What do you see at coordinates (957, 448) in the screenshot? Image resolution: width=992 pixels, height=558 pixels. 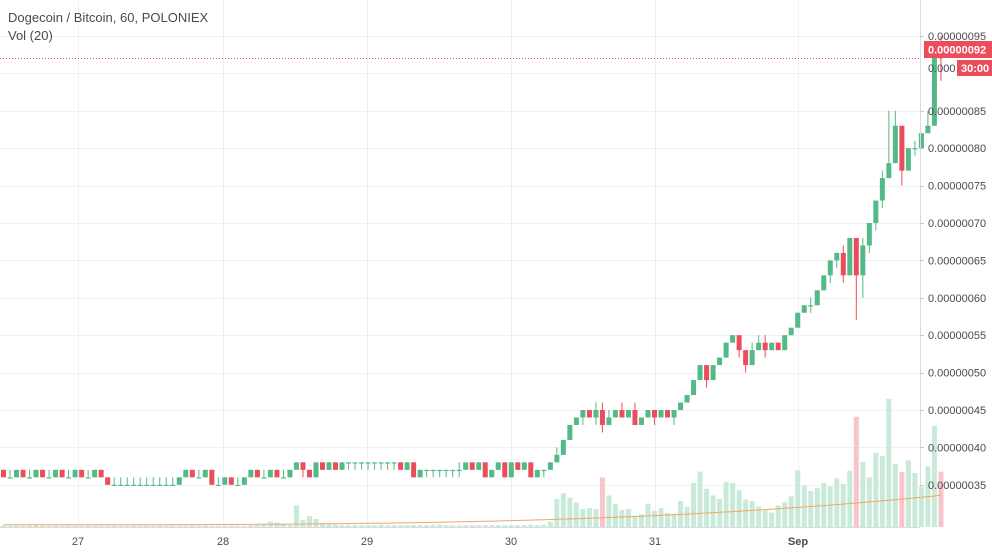 I see `price-tick-label: 0.00000040` at bounding box center [957, 448].